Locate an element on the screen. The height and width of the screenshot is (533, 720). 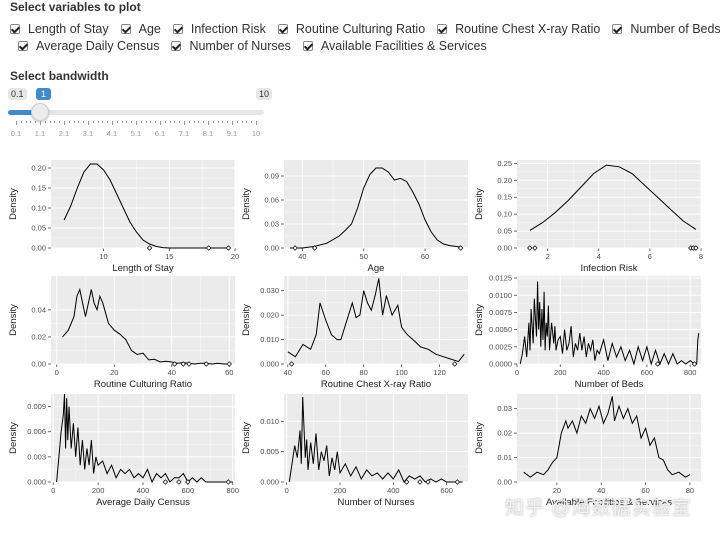
x-axis-label: Average Daily Census is located at coordinates (143, 502).